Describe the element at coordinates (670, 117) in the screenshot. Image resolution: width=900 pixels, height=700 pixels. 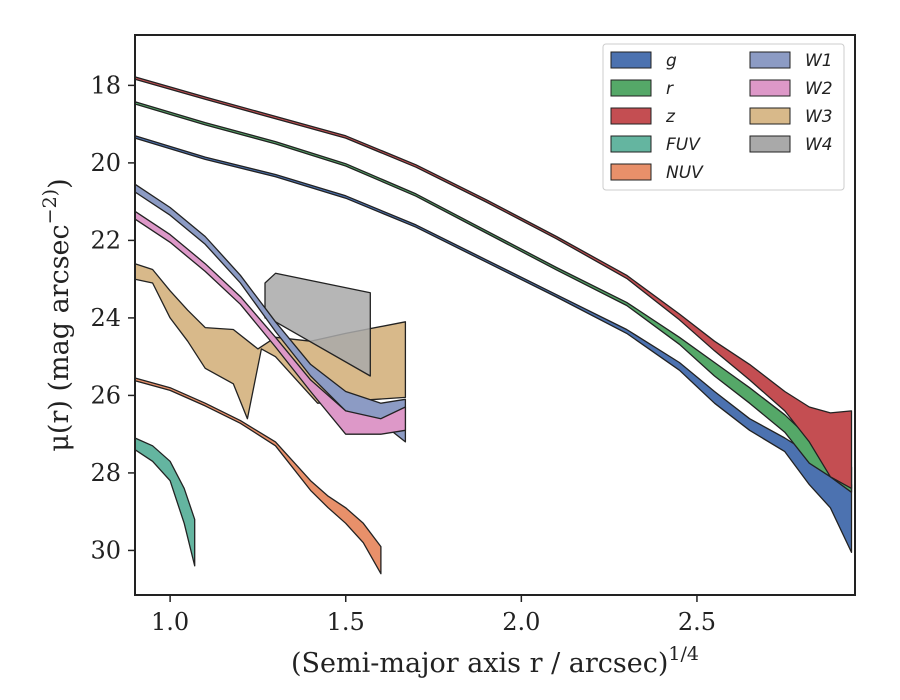
I see `legend-label-z: z` at that location.